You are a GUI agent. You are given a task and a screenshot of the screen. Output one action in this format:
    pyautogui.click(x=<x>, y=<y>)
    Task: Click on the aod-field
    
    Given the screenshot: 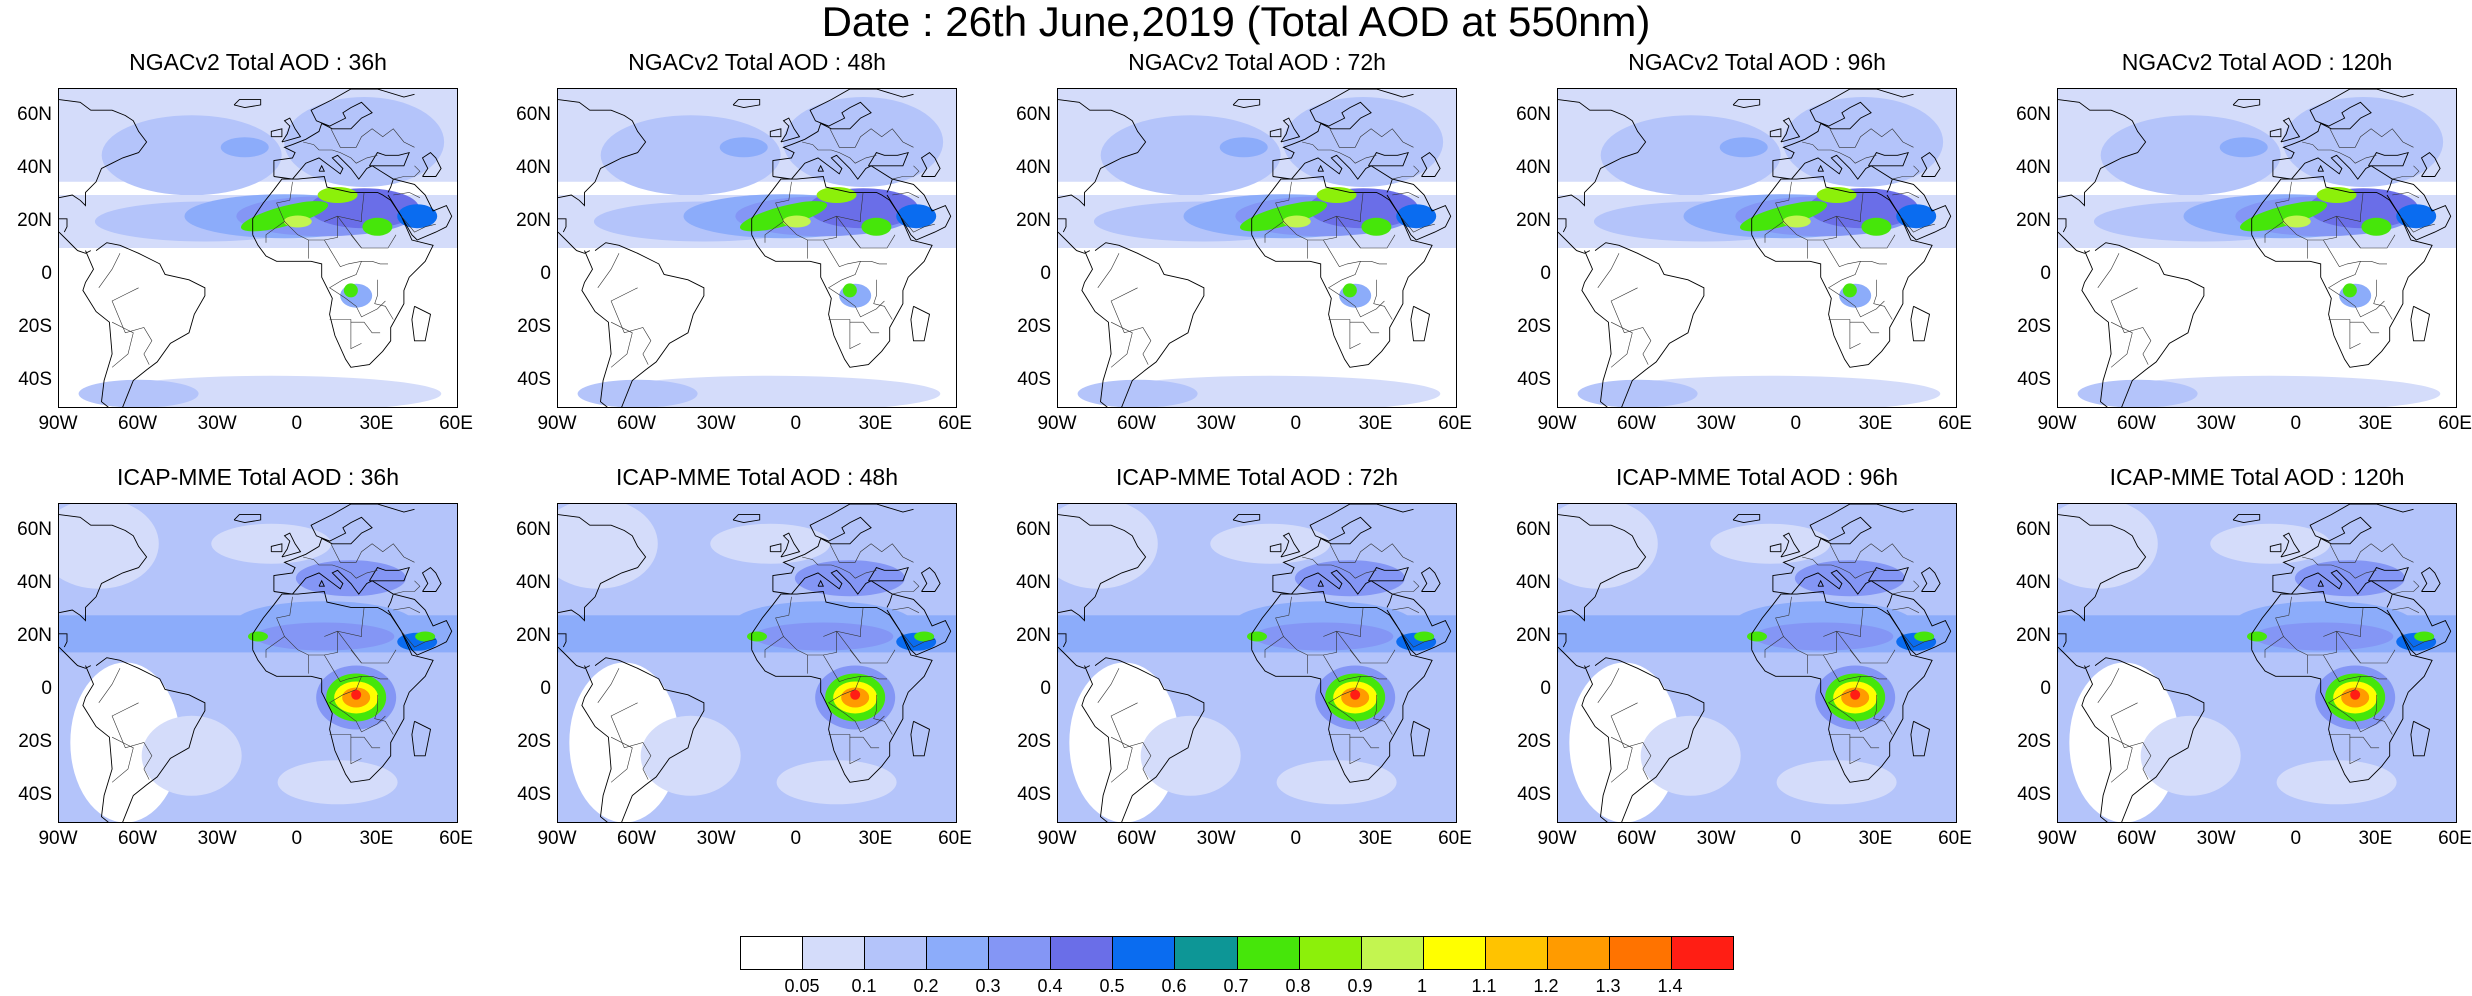 What is the action you would take?
    pyautogui.click(x=1257, y=663)
    